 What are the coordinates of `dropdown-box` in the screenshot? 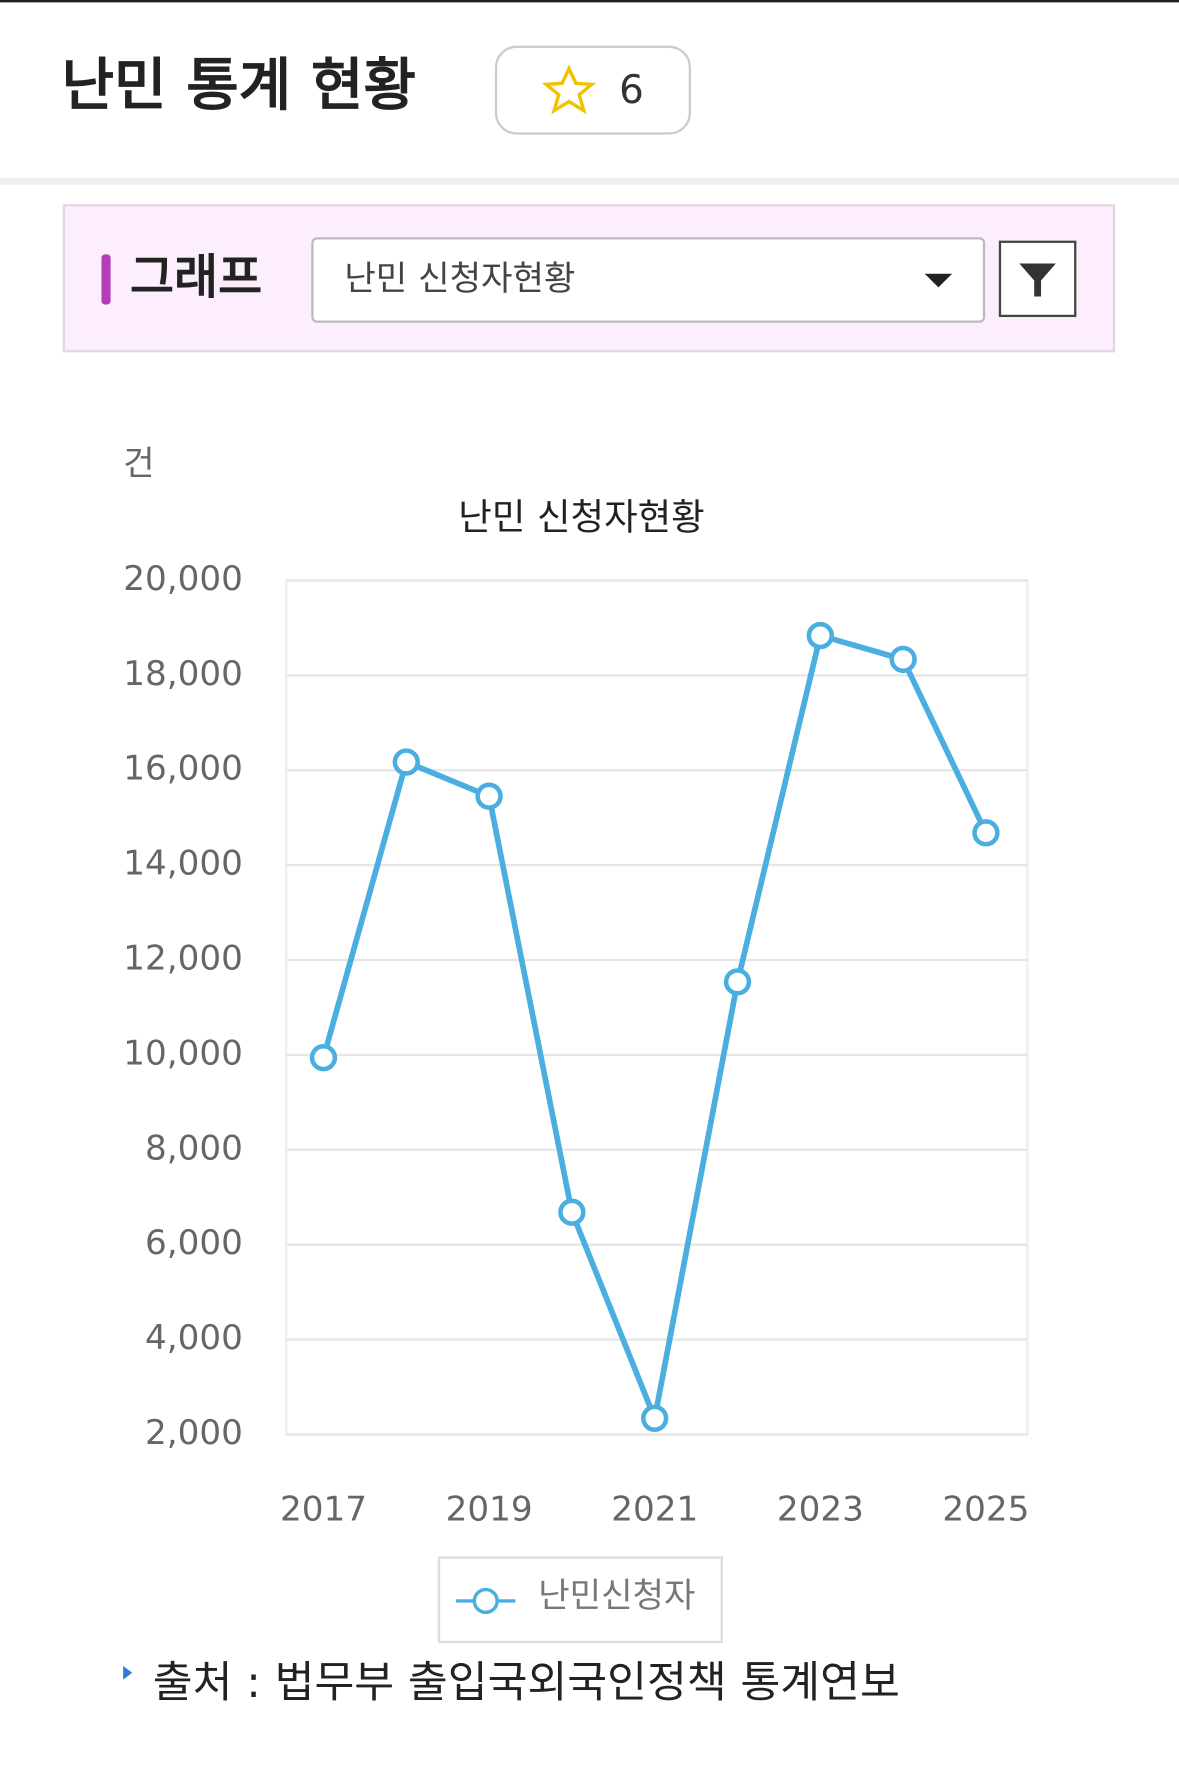 It's located at (648, 280).